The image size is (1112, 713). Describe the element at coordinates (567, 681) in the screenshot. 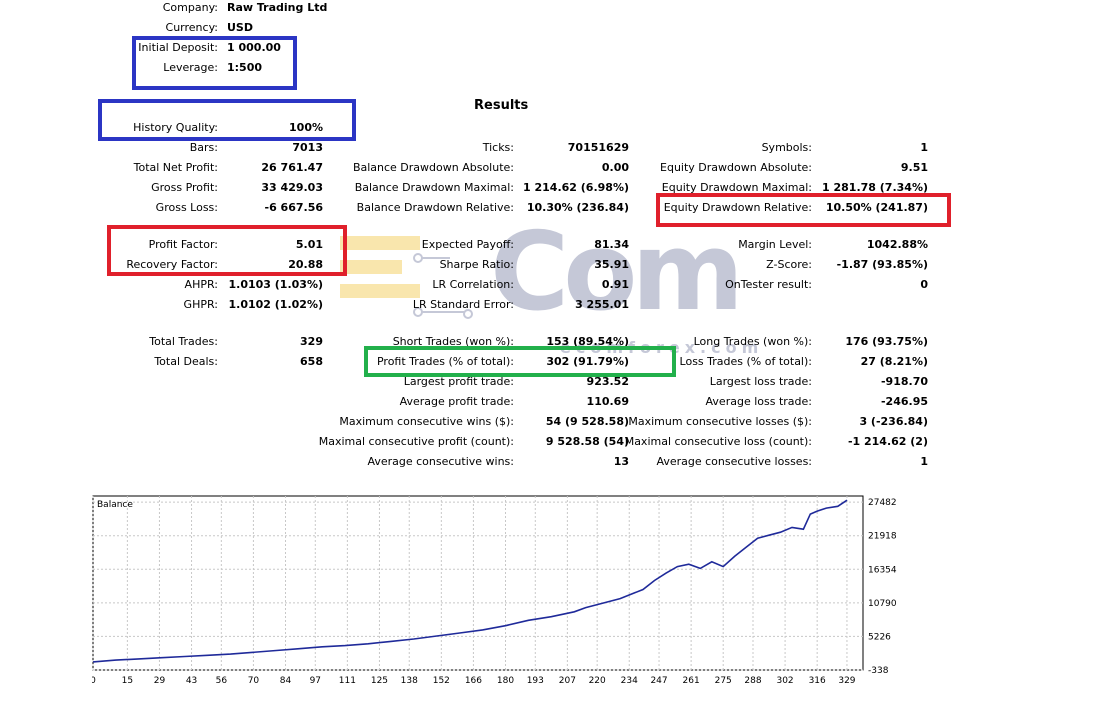

I see `chart-x-tick-label: 207` at that location.